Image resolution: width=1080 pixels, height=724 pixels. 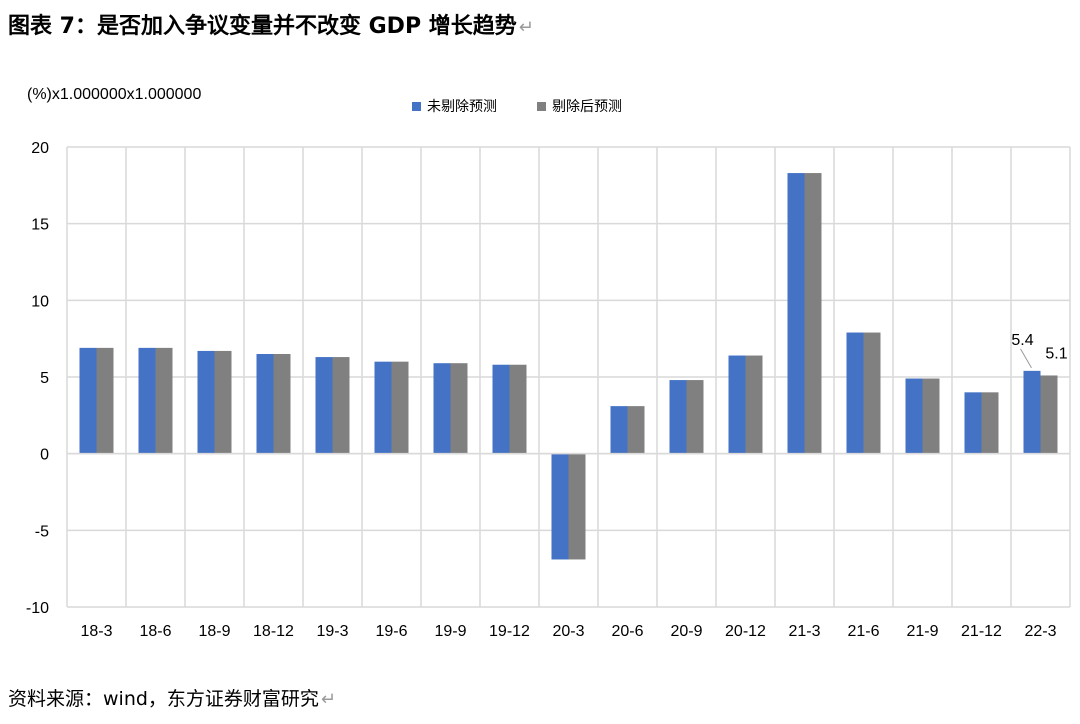 What do you see at coordinates (863, 631) in the screenshot?
I see `x-tick-label: 21-6` at bounding box center [863, 631].